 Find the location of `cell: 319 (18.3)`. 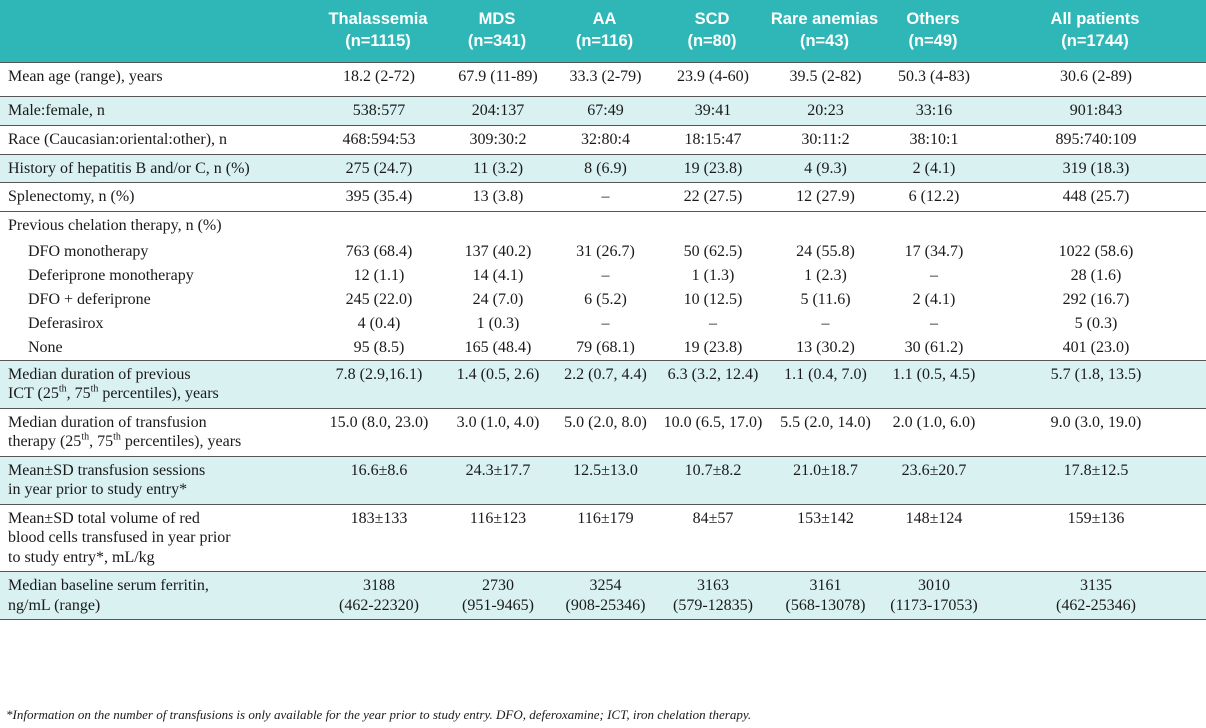

cell: 319 (18.3) is located at coordinates (1095, 168).